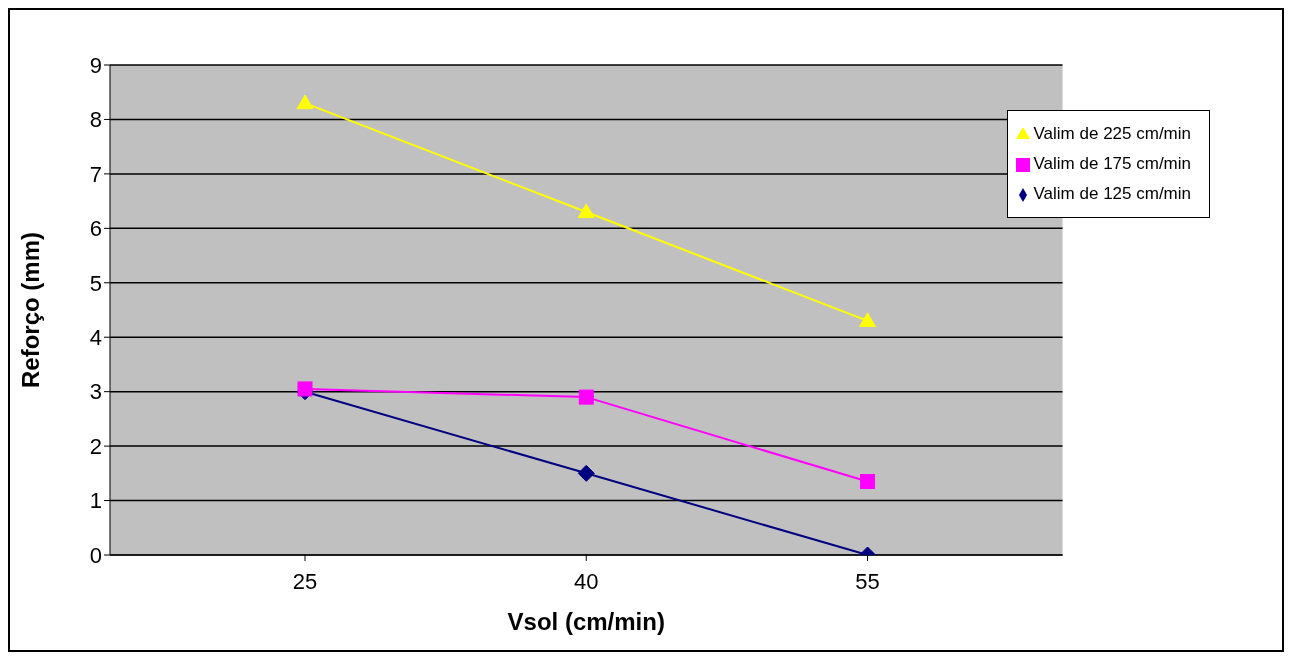 This screenshot has width=1290, height=657. I want to click on y-tick-label: 9, so click(95, 65).